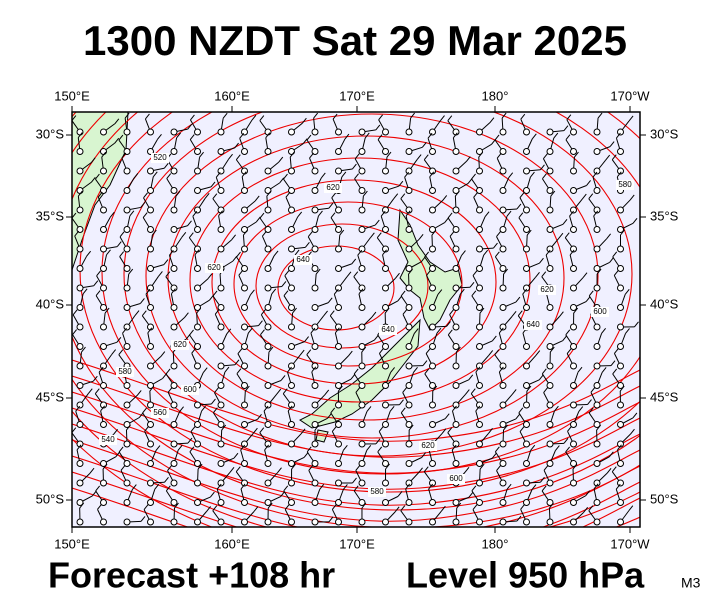  Describe the element at coordinates (547, 289) in the screenshot. I see `contour-label: 620` at that location.